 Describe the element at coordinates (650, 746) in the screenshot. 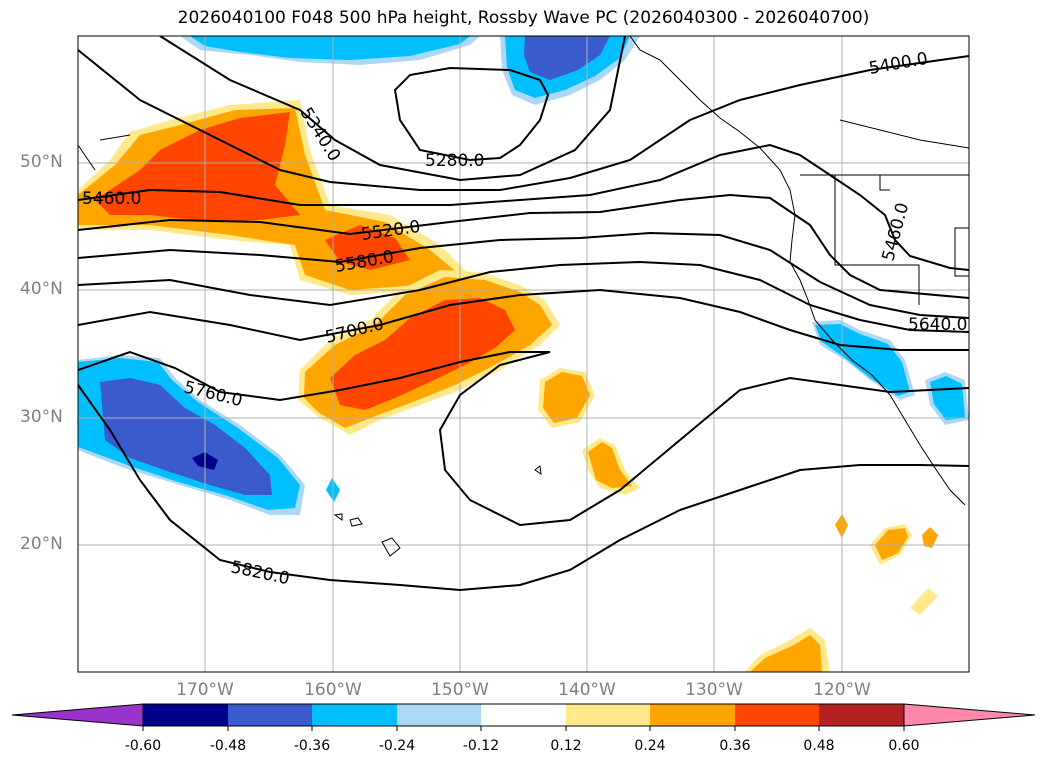

I see `colorbar-tick-label: 0.24` at that location.